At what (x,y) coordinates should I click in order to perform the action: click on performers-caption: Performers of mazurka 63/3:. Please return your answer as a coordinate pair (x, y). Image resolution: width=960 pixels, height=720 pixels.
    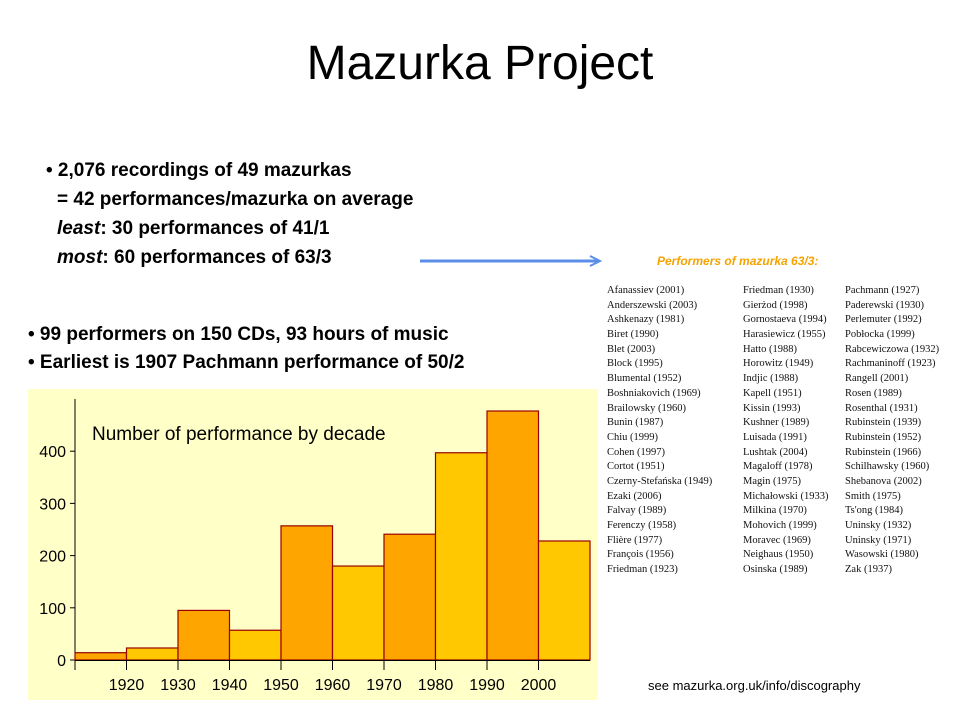
    Looking at the image, I should click on (738, 261).